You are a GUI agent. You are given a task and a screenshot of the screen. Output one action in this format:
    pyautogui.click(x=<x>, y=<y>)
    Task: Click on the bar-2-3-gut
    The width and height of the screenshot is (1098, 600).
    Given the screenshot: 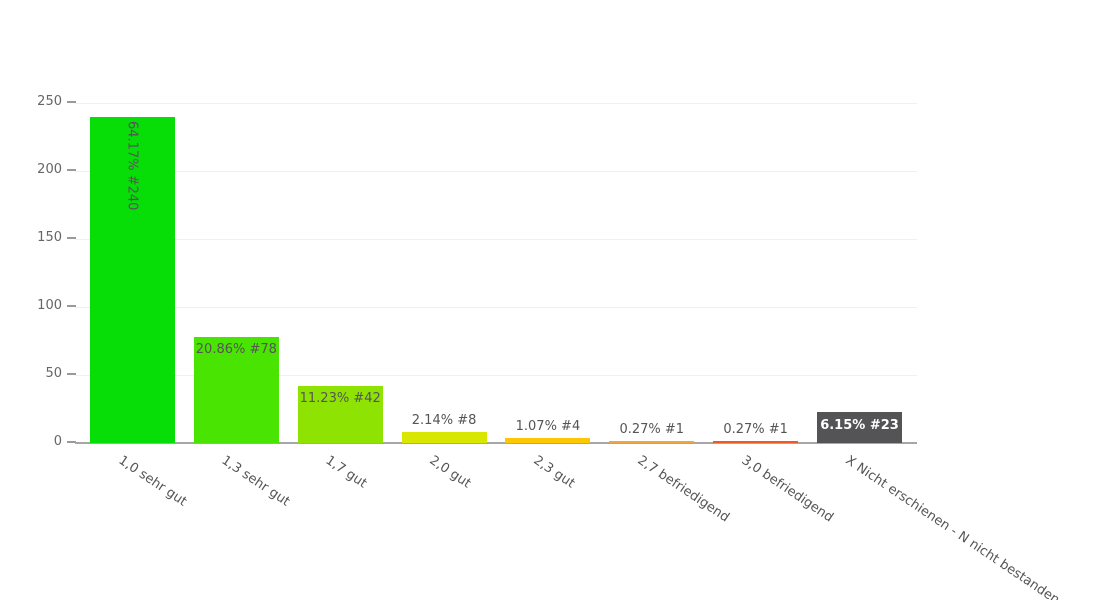 What is the action you would take?
    pyautogui.click(x=548, y=440)
    